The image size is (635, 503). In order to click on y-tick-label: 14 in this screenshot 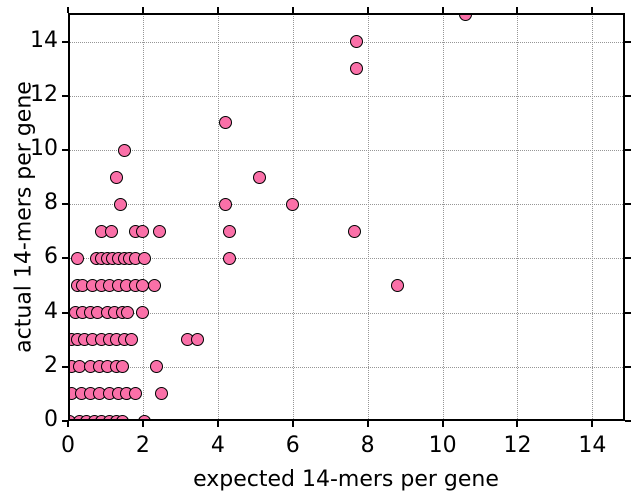, I will do `click(44, 40)`.